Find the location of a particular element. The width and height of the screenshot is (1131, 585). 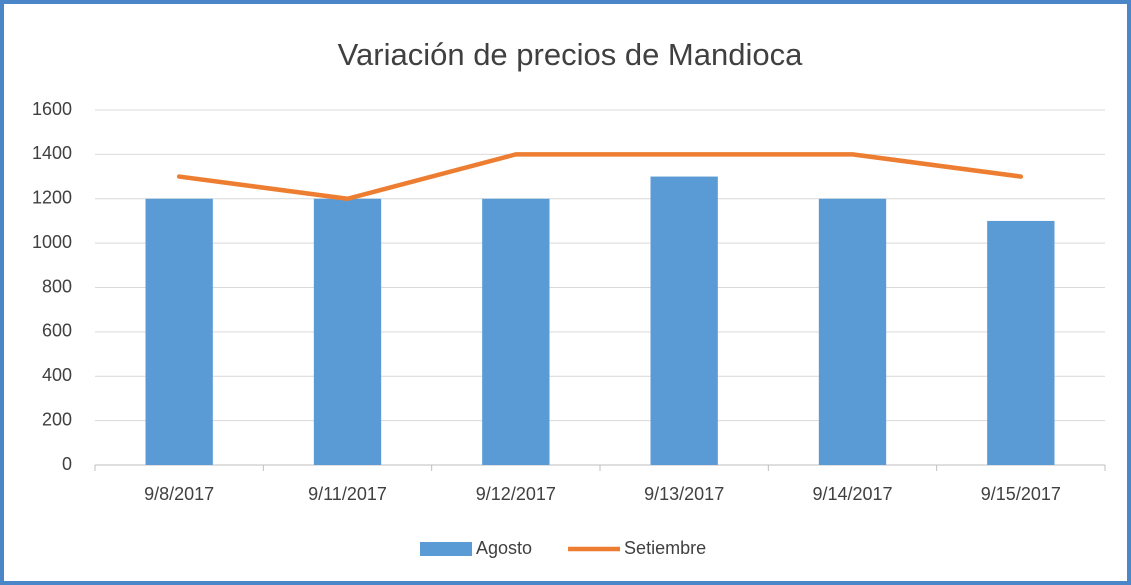

y-tick-label: 1400 is located at coordinates (52, 153).